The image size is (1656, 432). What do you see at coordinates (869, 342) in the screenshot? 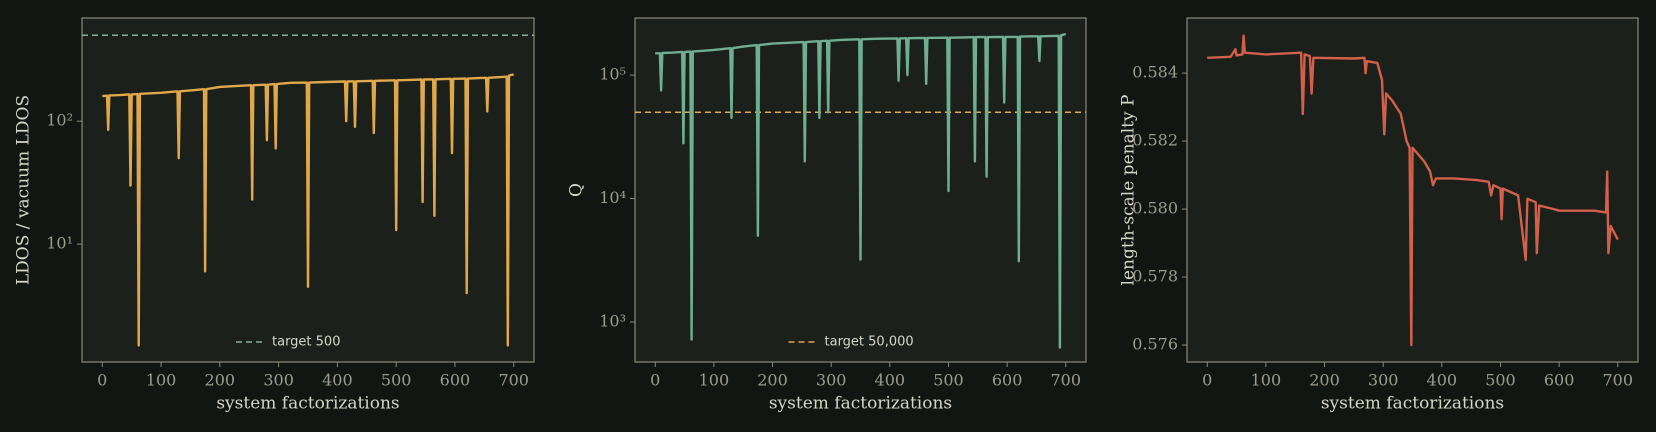
I see `legend-label: target 50,000` at bounding box center [869, 342].